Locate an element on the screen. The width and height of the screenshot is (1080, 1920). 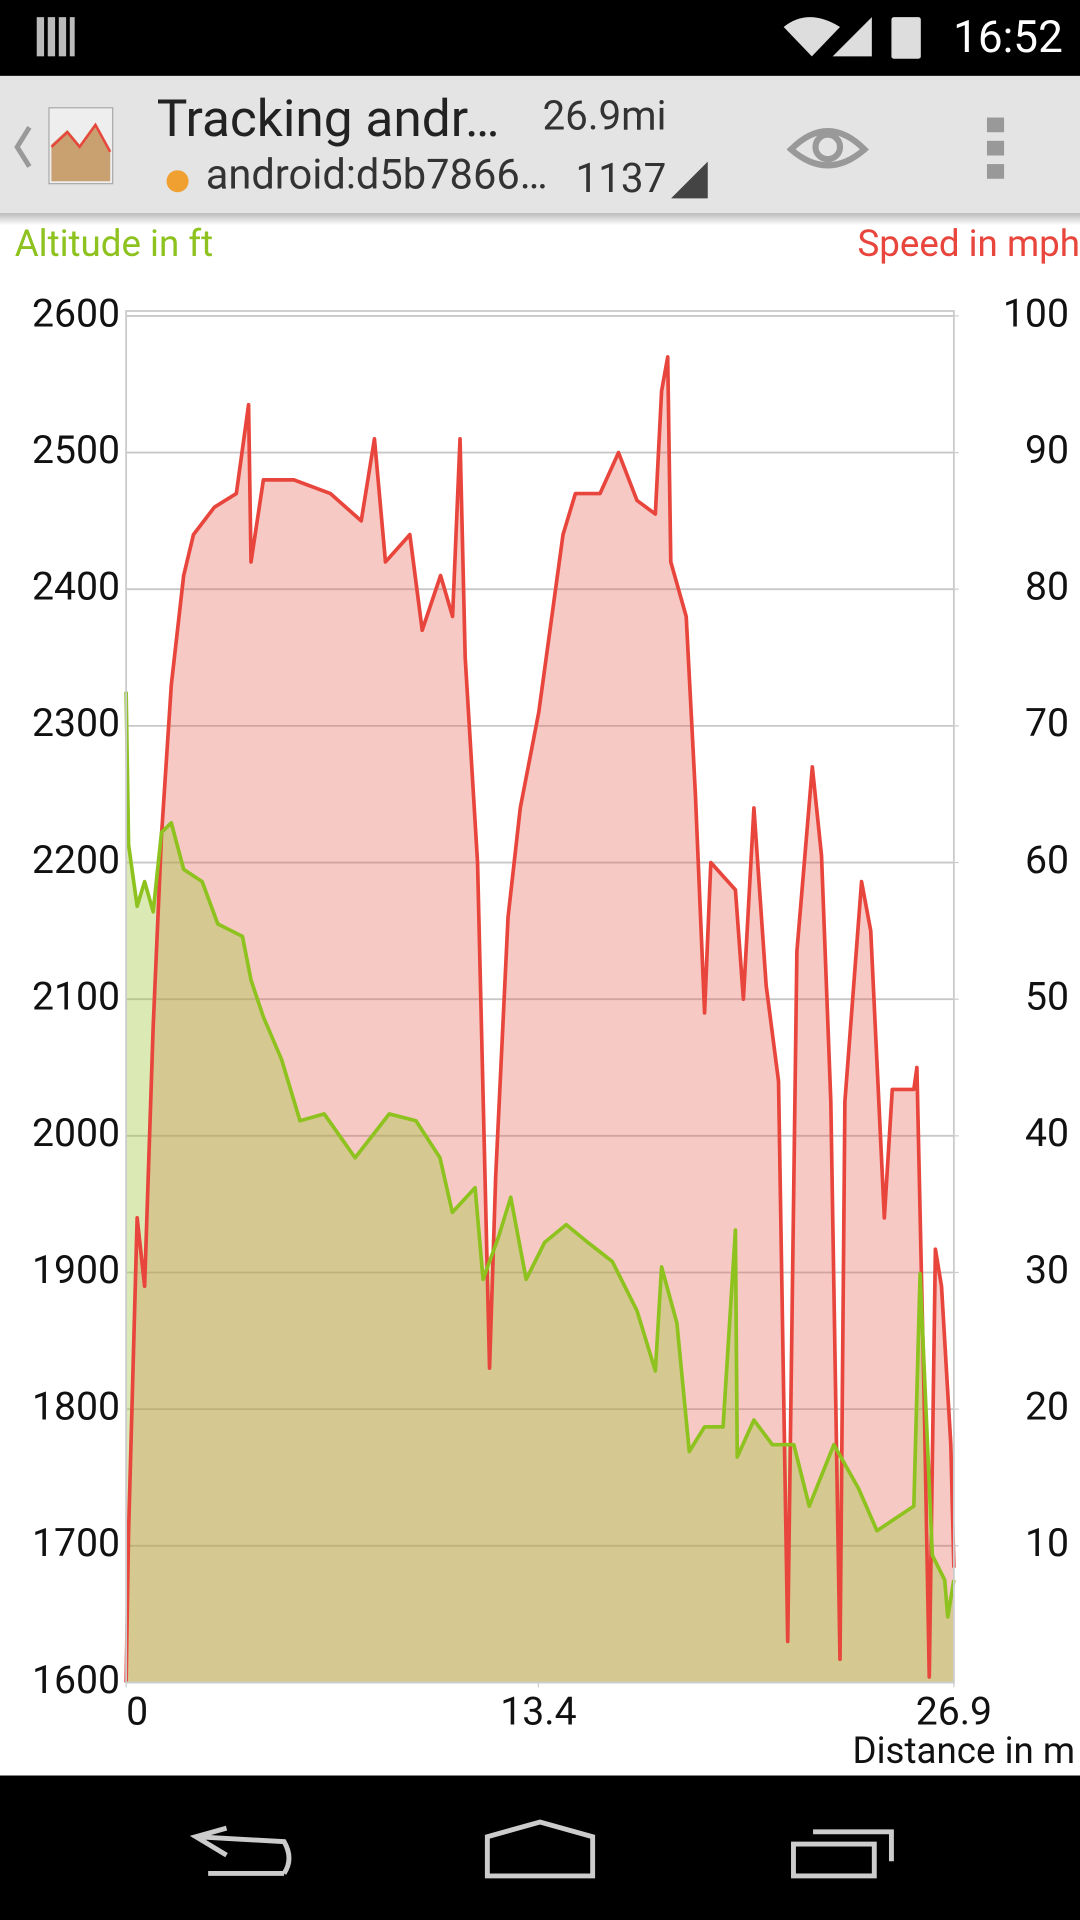
recents-button is located at coordinates (842, 1854).